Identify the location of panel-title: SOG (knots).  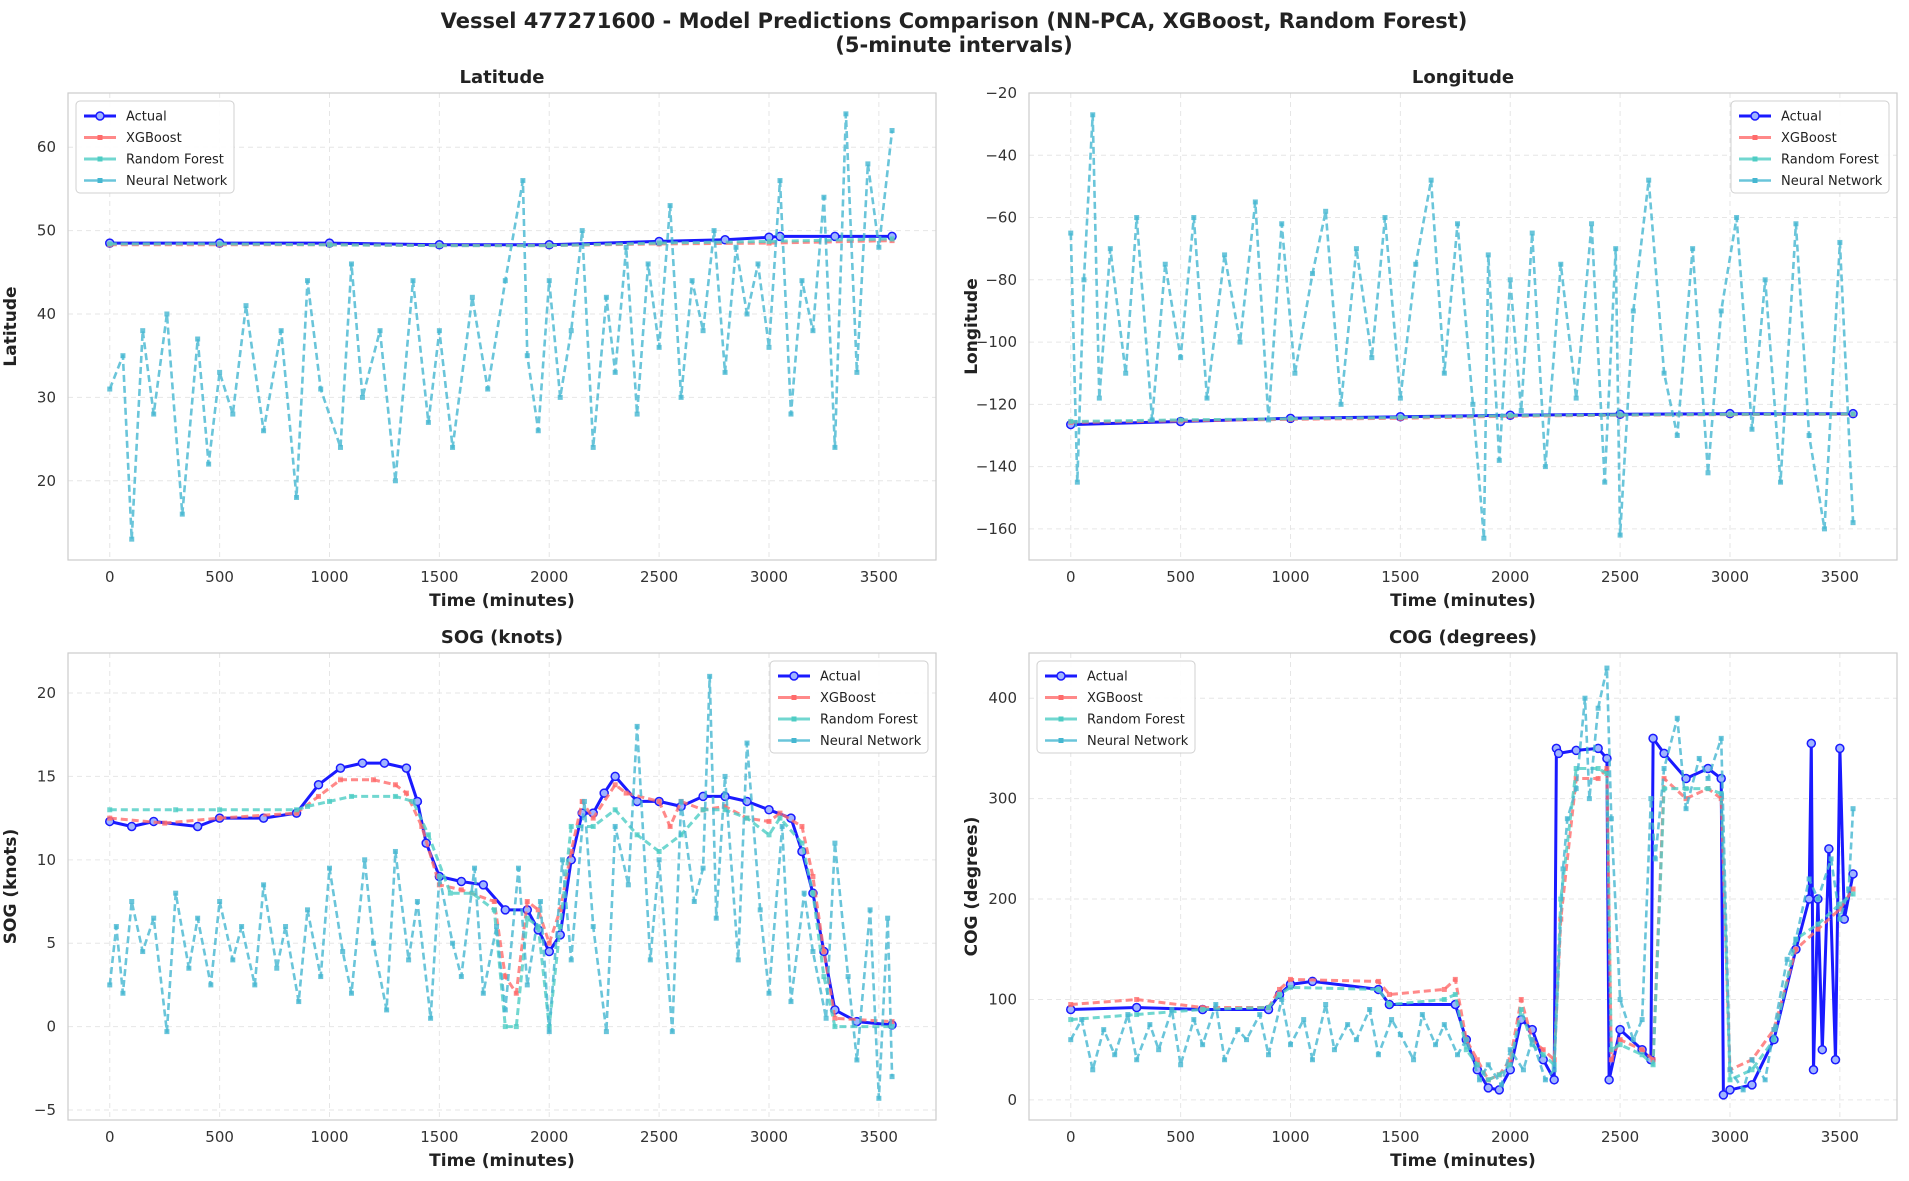
(502, 637).